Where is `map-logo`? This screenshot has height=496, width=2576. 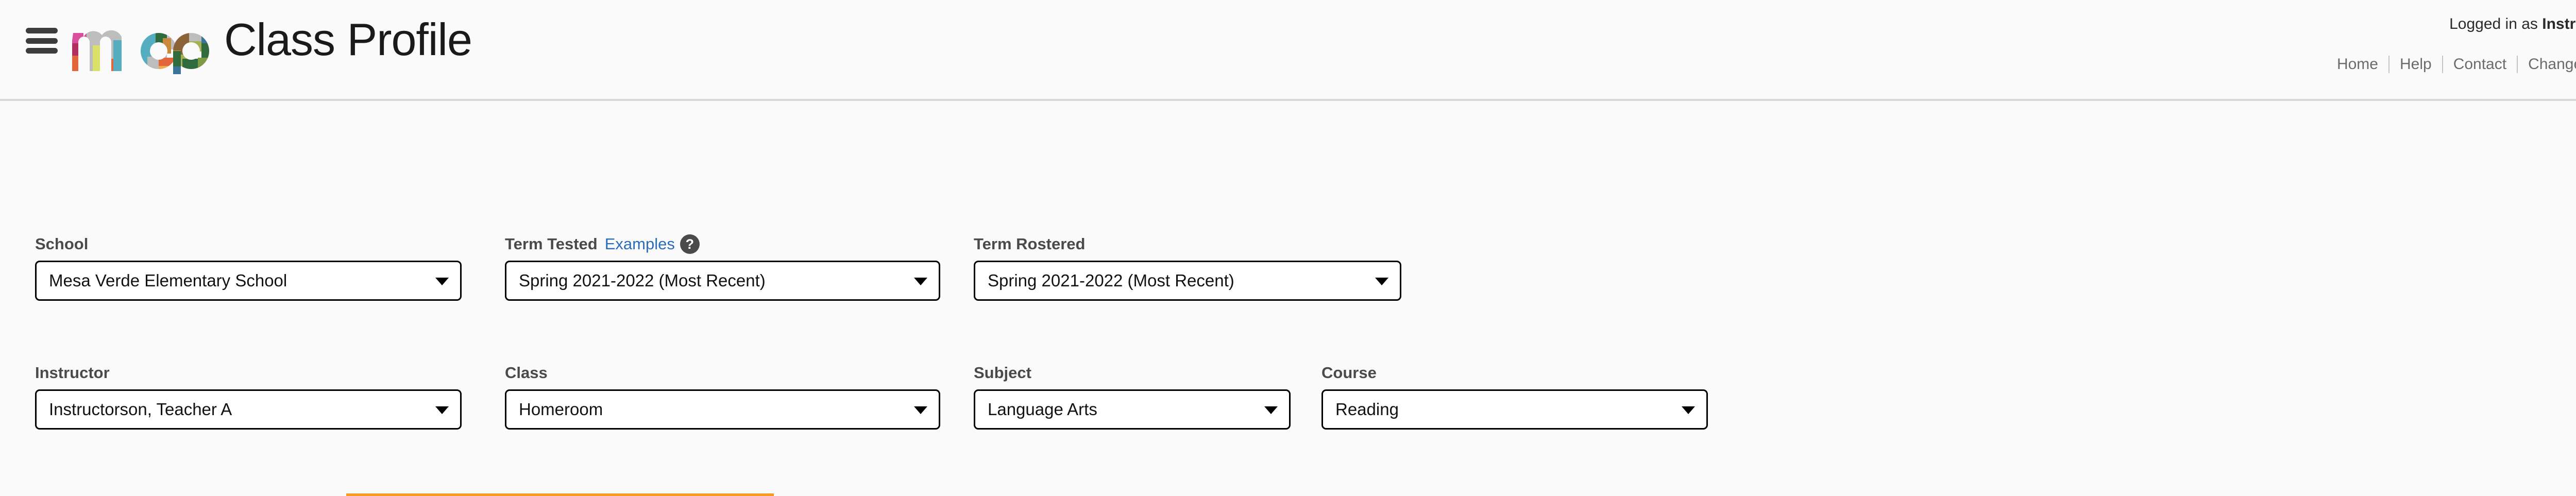
map-logo is located at coordinates (141, 44).